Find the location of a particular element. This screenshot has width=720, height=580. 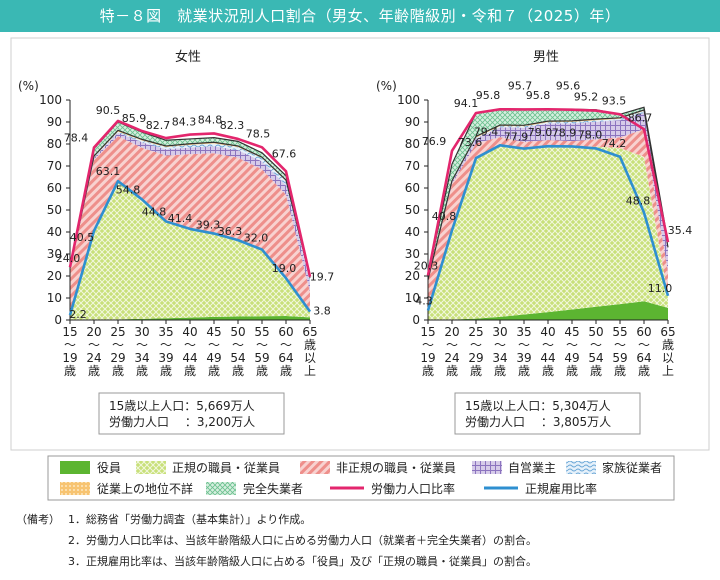

y-tick-label-male: 30 is located at coordinates (412, 254).